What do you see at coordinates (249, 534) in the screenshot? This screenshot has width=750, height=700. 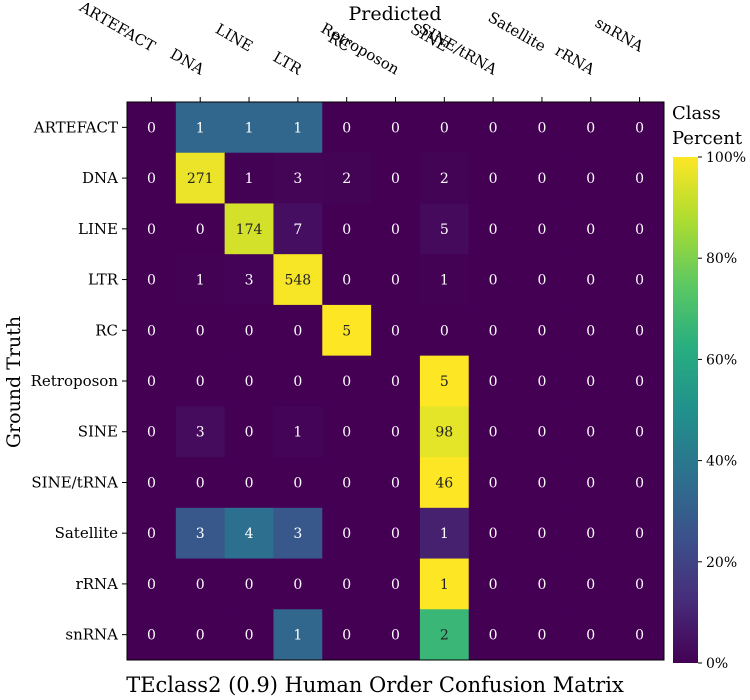 I see `cell-value-label: 4` at bounding box center [249, 534].